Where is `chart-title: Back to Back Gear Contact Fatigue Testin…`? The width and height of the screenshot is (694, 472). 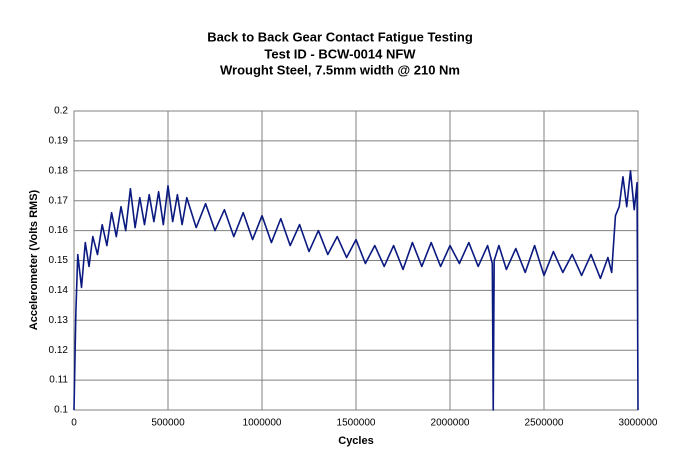 chart-title: Back to Back Gear Contact Fatigue Testin… is located at coordinates (340, 36).